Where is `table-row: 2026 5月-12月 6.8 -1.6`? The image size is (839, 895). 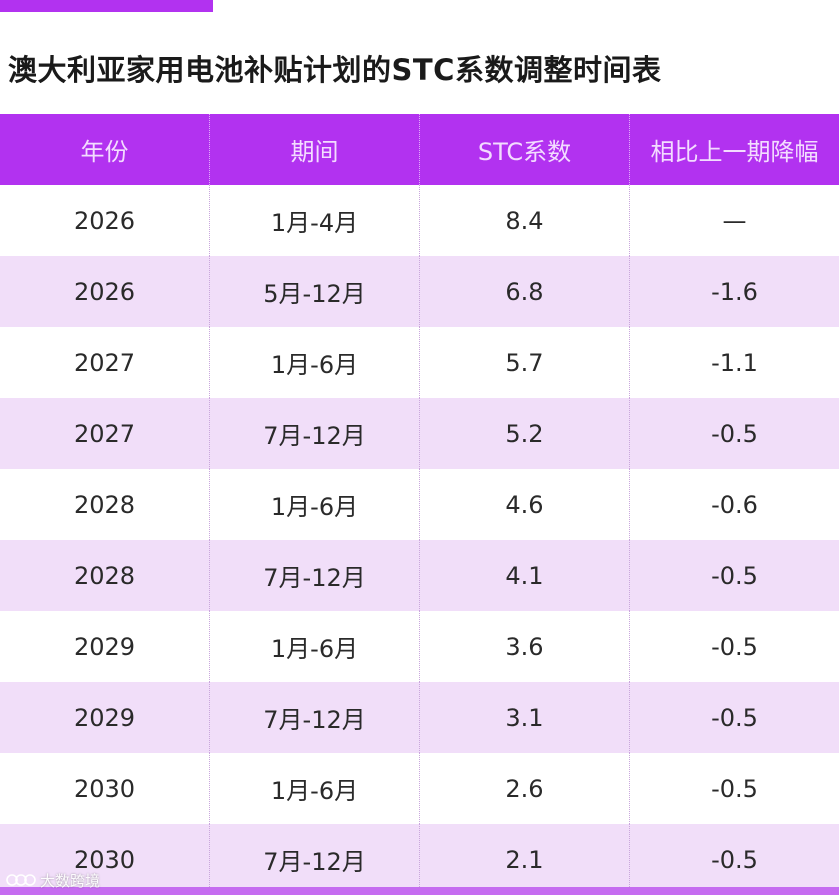 table-row: 2026 5月-12月 6.8 -1.6 is located at coordinates (419, 291).